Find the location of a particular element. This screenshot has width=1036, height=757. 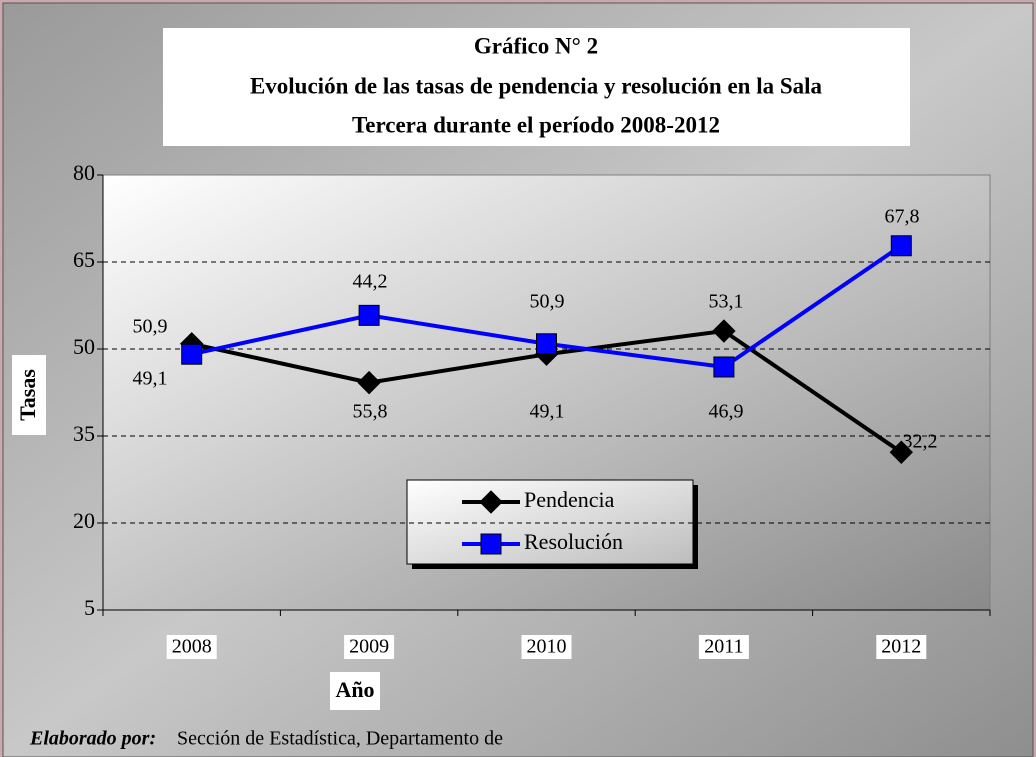

title-box is located at coordinates (536, 87).